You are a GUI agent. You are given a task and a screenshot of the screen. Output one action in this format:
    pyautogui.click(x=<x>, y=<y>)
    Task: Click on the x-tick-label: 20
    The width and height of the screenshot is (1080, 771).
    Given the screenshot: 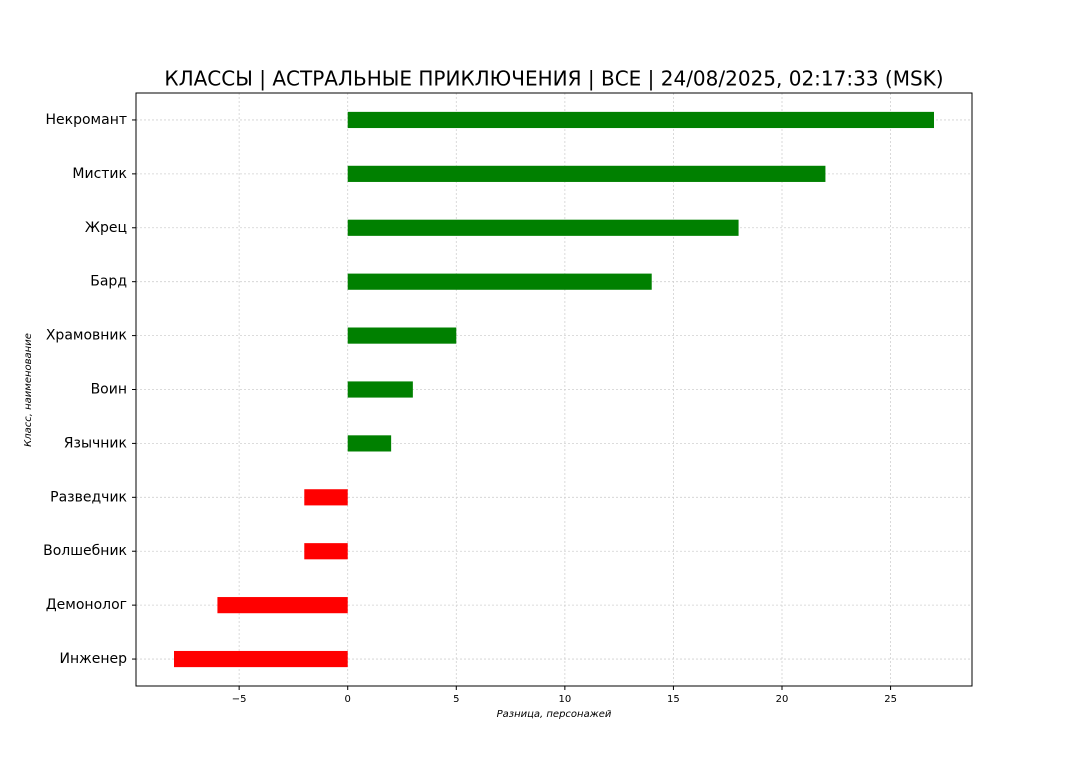 What is the action you would take?
    pyautogui.click(x=782, y=699)
    